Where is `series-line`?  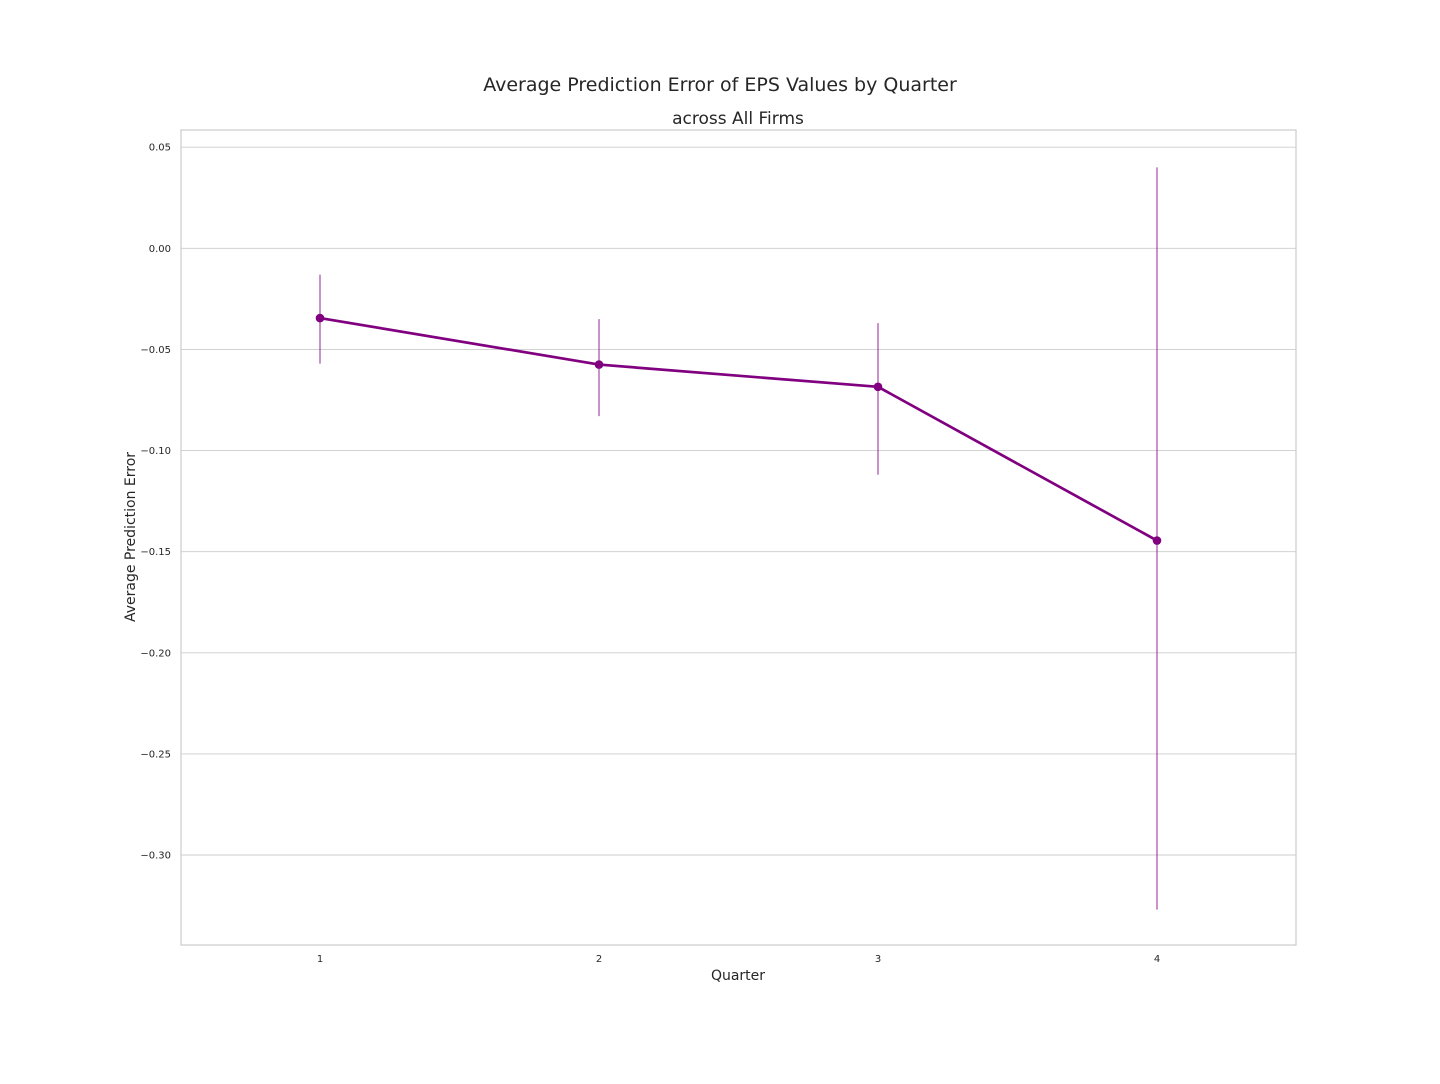
series-line is located at coordinates (738, 429).